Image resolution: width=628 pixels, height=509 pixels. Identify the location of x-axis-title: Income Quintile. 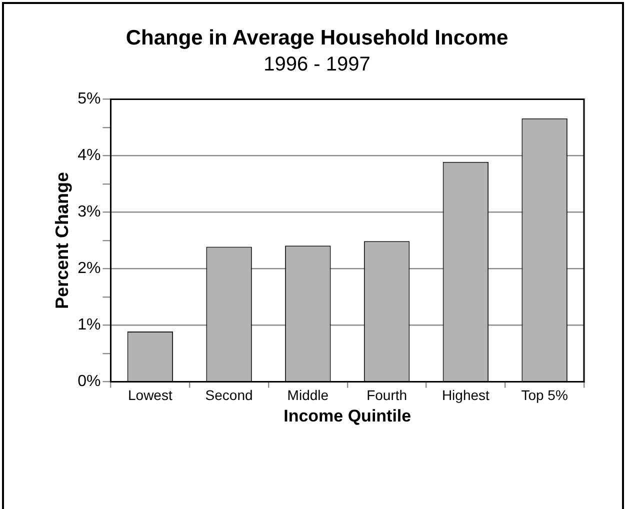
(348, 416).